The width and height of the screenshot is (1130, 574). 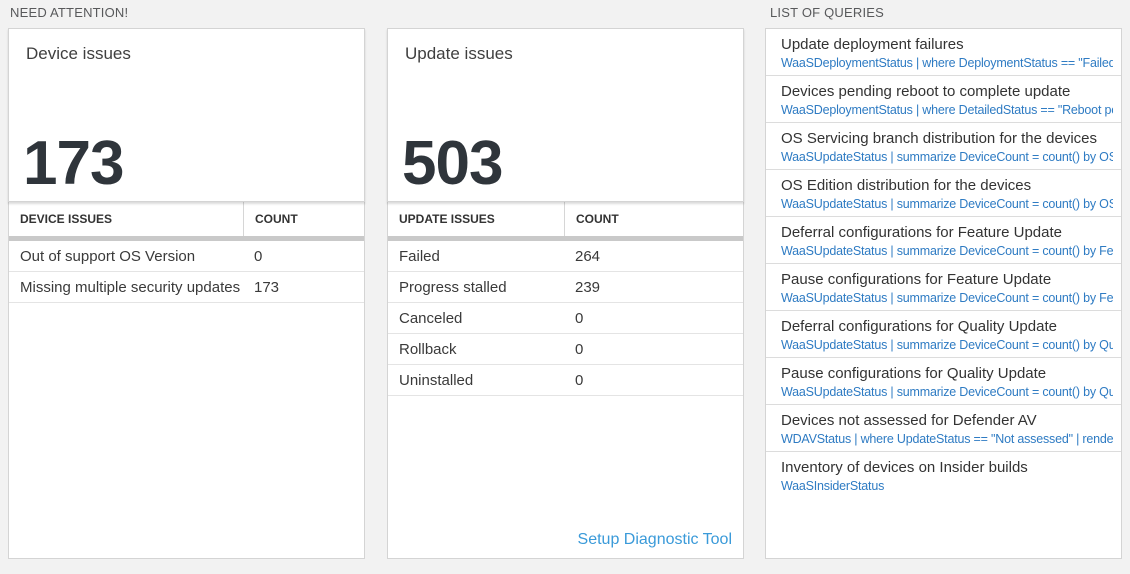 What do you see at coordinates (459, 53) in the screenshot?
I see `update-issues-card-title: Update issues` at bounding box center [459, 53].